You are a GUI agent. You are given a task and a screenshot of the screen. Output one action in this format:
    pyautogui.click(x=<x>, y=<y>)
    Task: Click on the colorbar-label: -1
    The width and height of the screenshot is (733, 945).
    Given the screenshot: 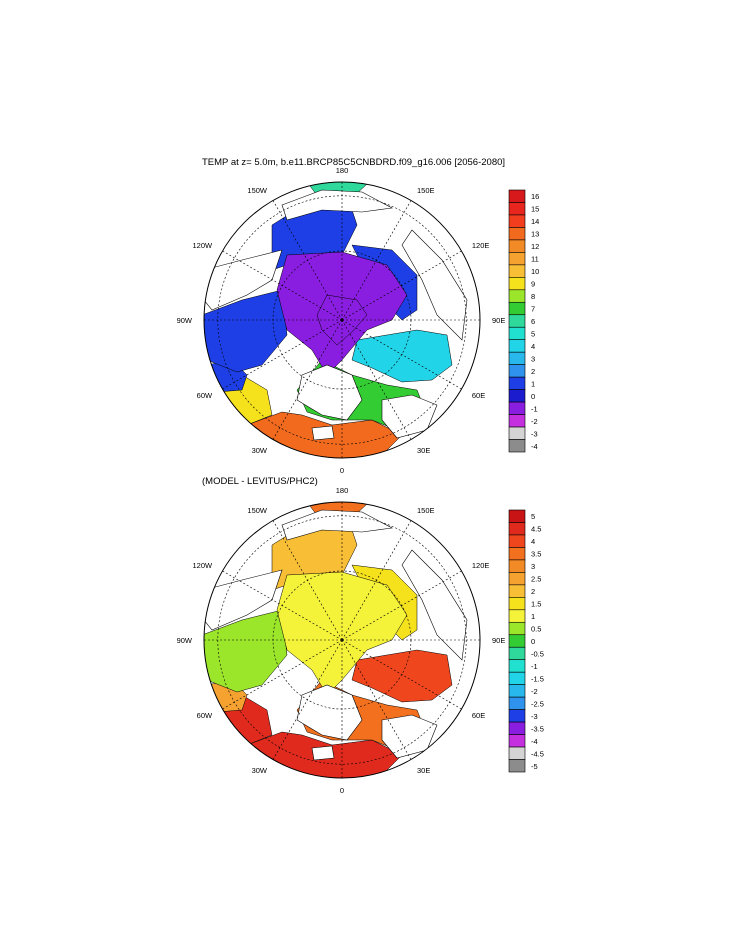 What is the action you would take?
    pyautogui.click(x=534, y=666)
    